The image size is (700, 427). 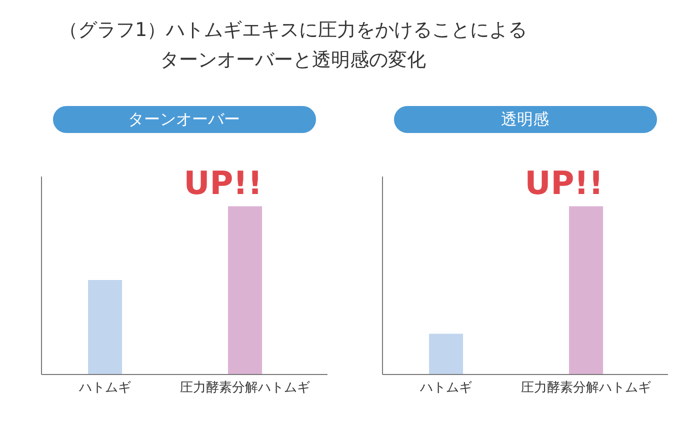 What do you see at coordinates (293, 60) in the screenshot?
I see `text: ターンオーバーと透明感の変化` at bounding box center [293, 60].